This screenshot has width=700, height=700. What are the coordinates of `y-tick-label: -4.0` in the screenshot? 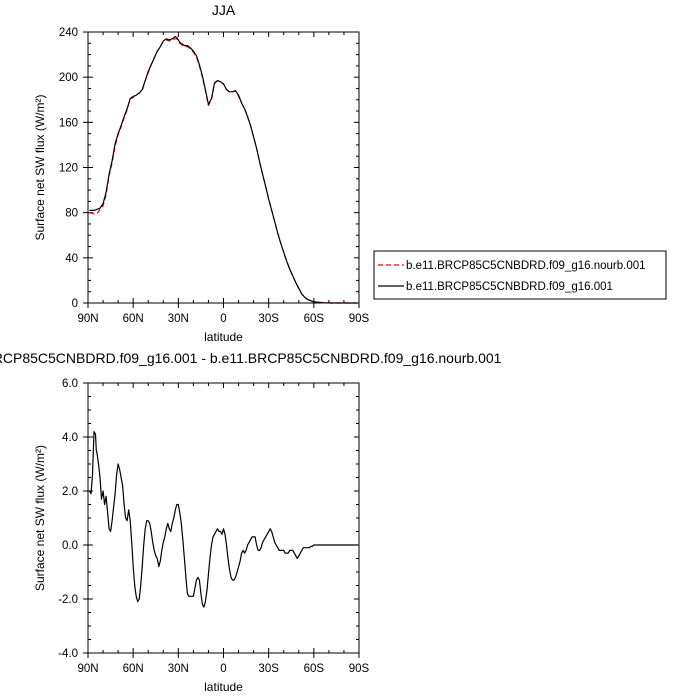 It's located at (68, 654).